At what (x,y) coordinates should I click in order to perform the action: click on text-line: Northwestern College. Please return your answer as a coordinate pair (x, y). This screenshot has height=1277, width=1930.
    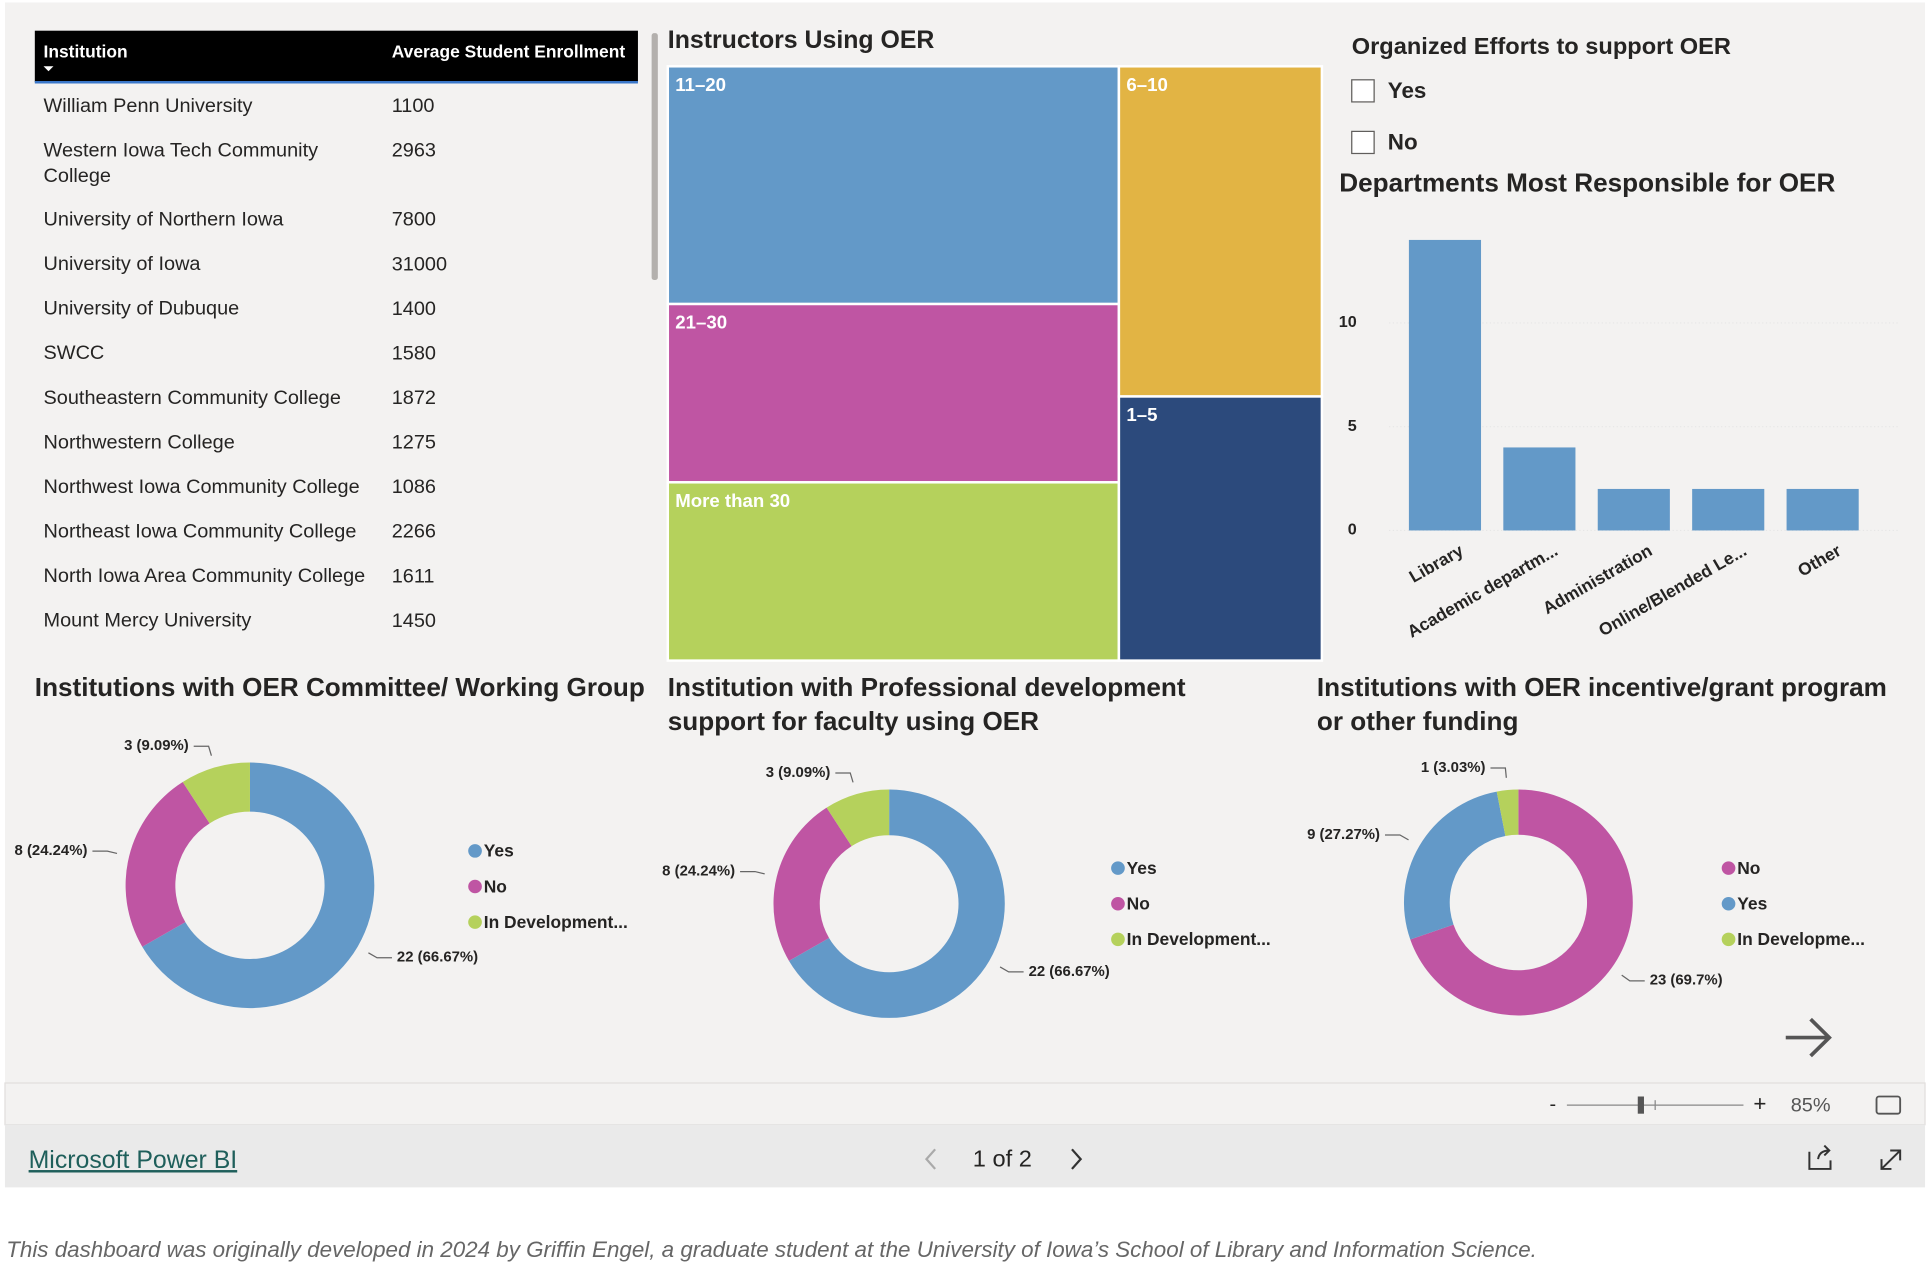
    Looking at the image, I should click on (139, 443).